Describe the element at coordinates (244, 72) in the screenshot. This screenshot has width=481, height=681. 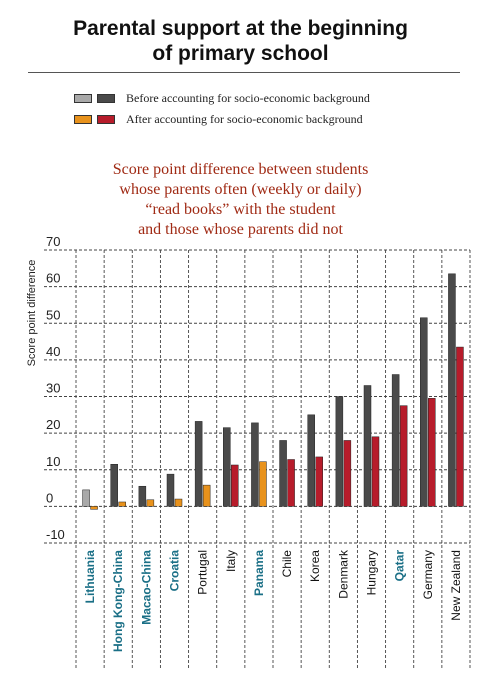
I see `title-divider` at that location.